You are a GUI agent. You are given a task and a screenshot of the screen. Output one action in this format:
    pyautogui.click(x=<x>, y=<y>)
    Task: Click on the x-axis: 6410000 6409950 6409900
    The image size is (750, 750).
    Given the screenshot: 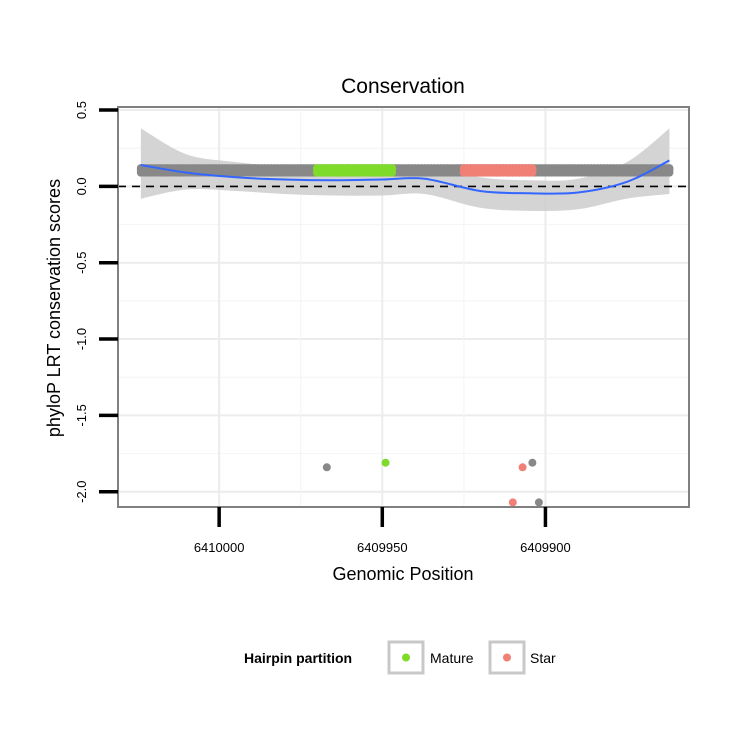 What is the action you would take?
    pyautogui.click(x=382, y=531)
    